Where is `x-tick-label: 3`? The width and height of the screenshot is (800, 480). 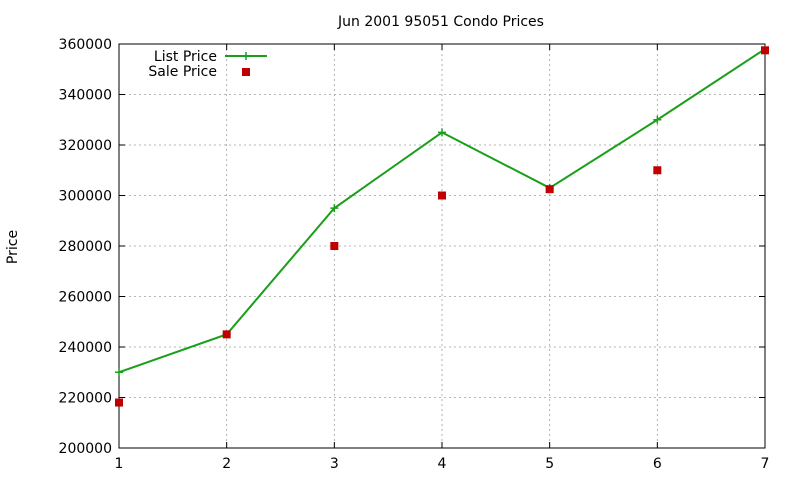
x-tick-label: 3 is located at coordinates (334, 464).